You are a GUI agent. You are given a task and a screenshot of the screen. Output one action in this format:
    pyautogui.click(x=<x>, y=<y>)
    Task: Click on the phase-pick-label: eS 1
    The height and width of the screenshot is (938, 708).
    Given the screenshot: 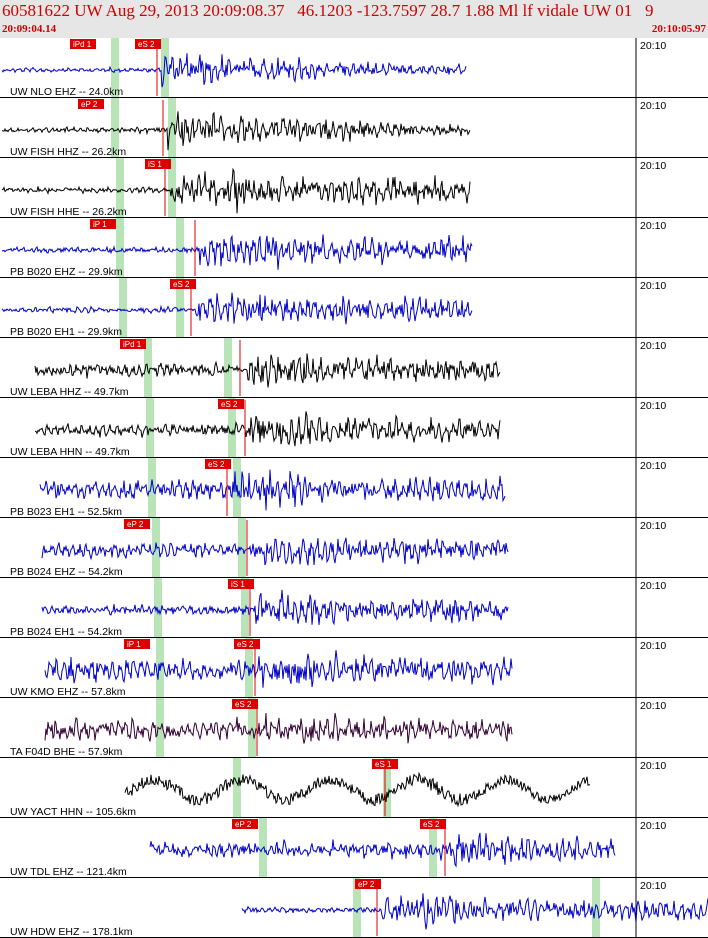 What is the action you would take?
    pyautogui.click(x=383, y=764)
    